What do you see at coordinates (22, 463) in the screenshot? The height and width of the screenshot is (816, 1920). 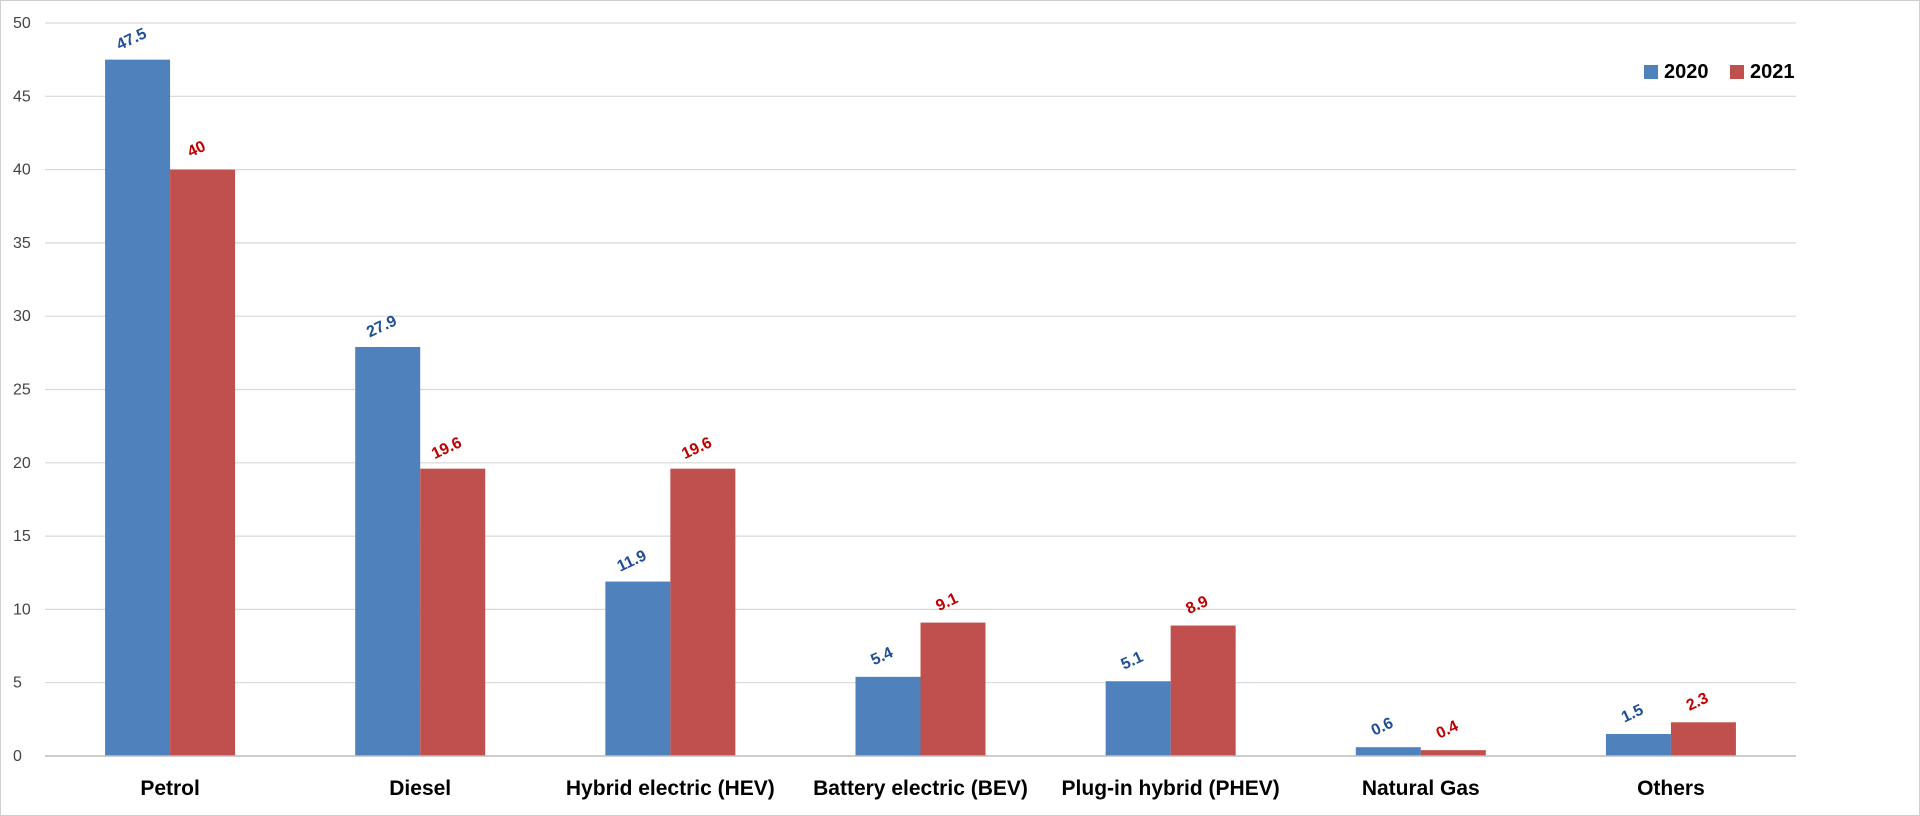 I see `y-tick-label: 20` at bounding box center [22, 463].